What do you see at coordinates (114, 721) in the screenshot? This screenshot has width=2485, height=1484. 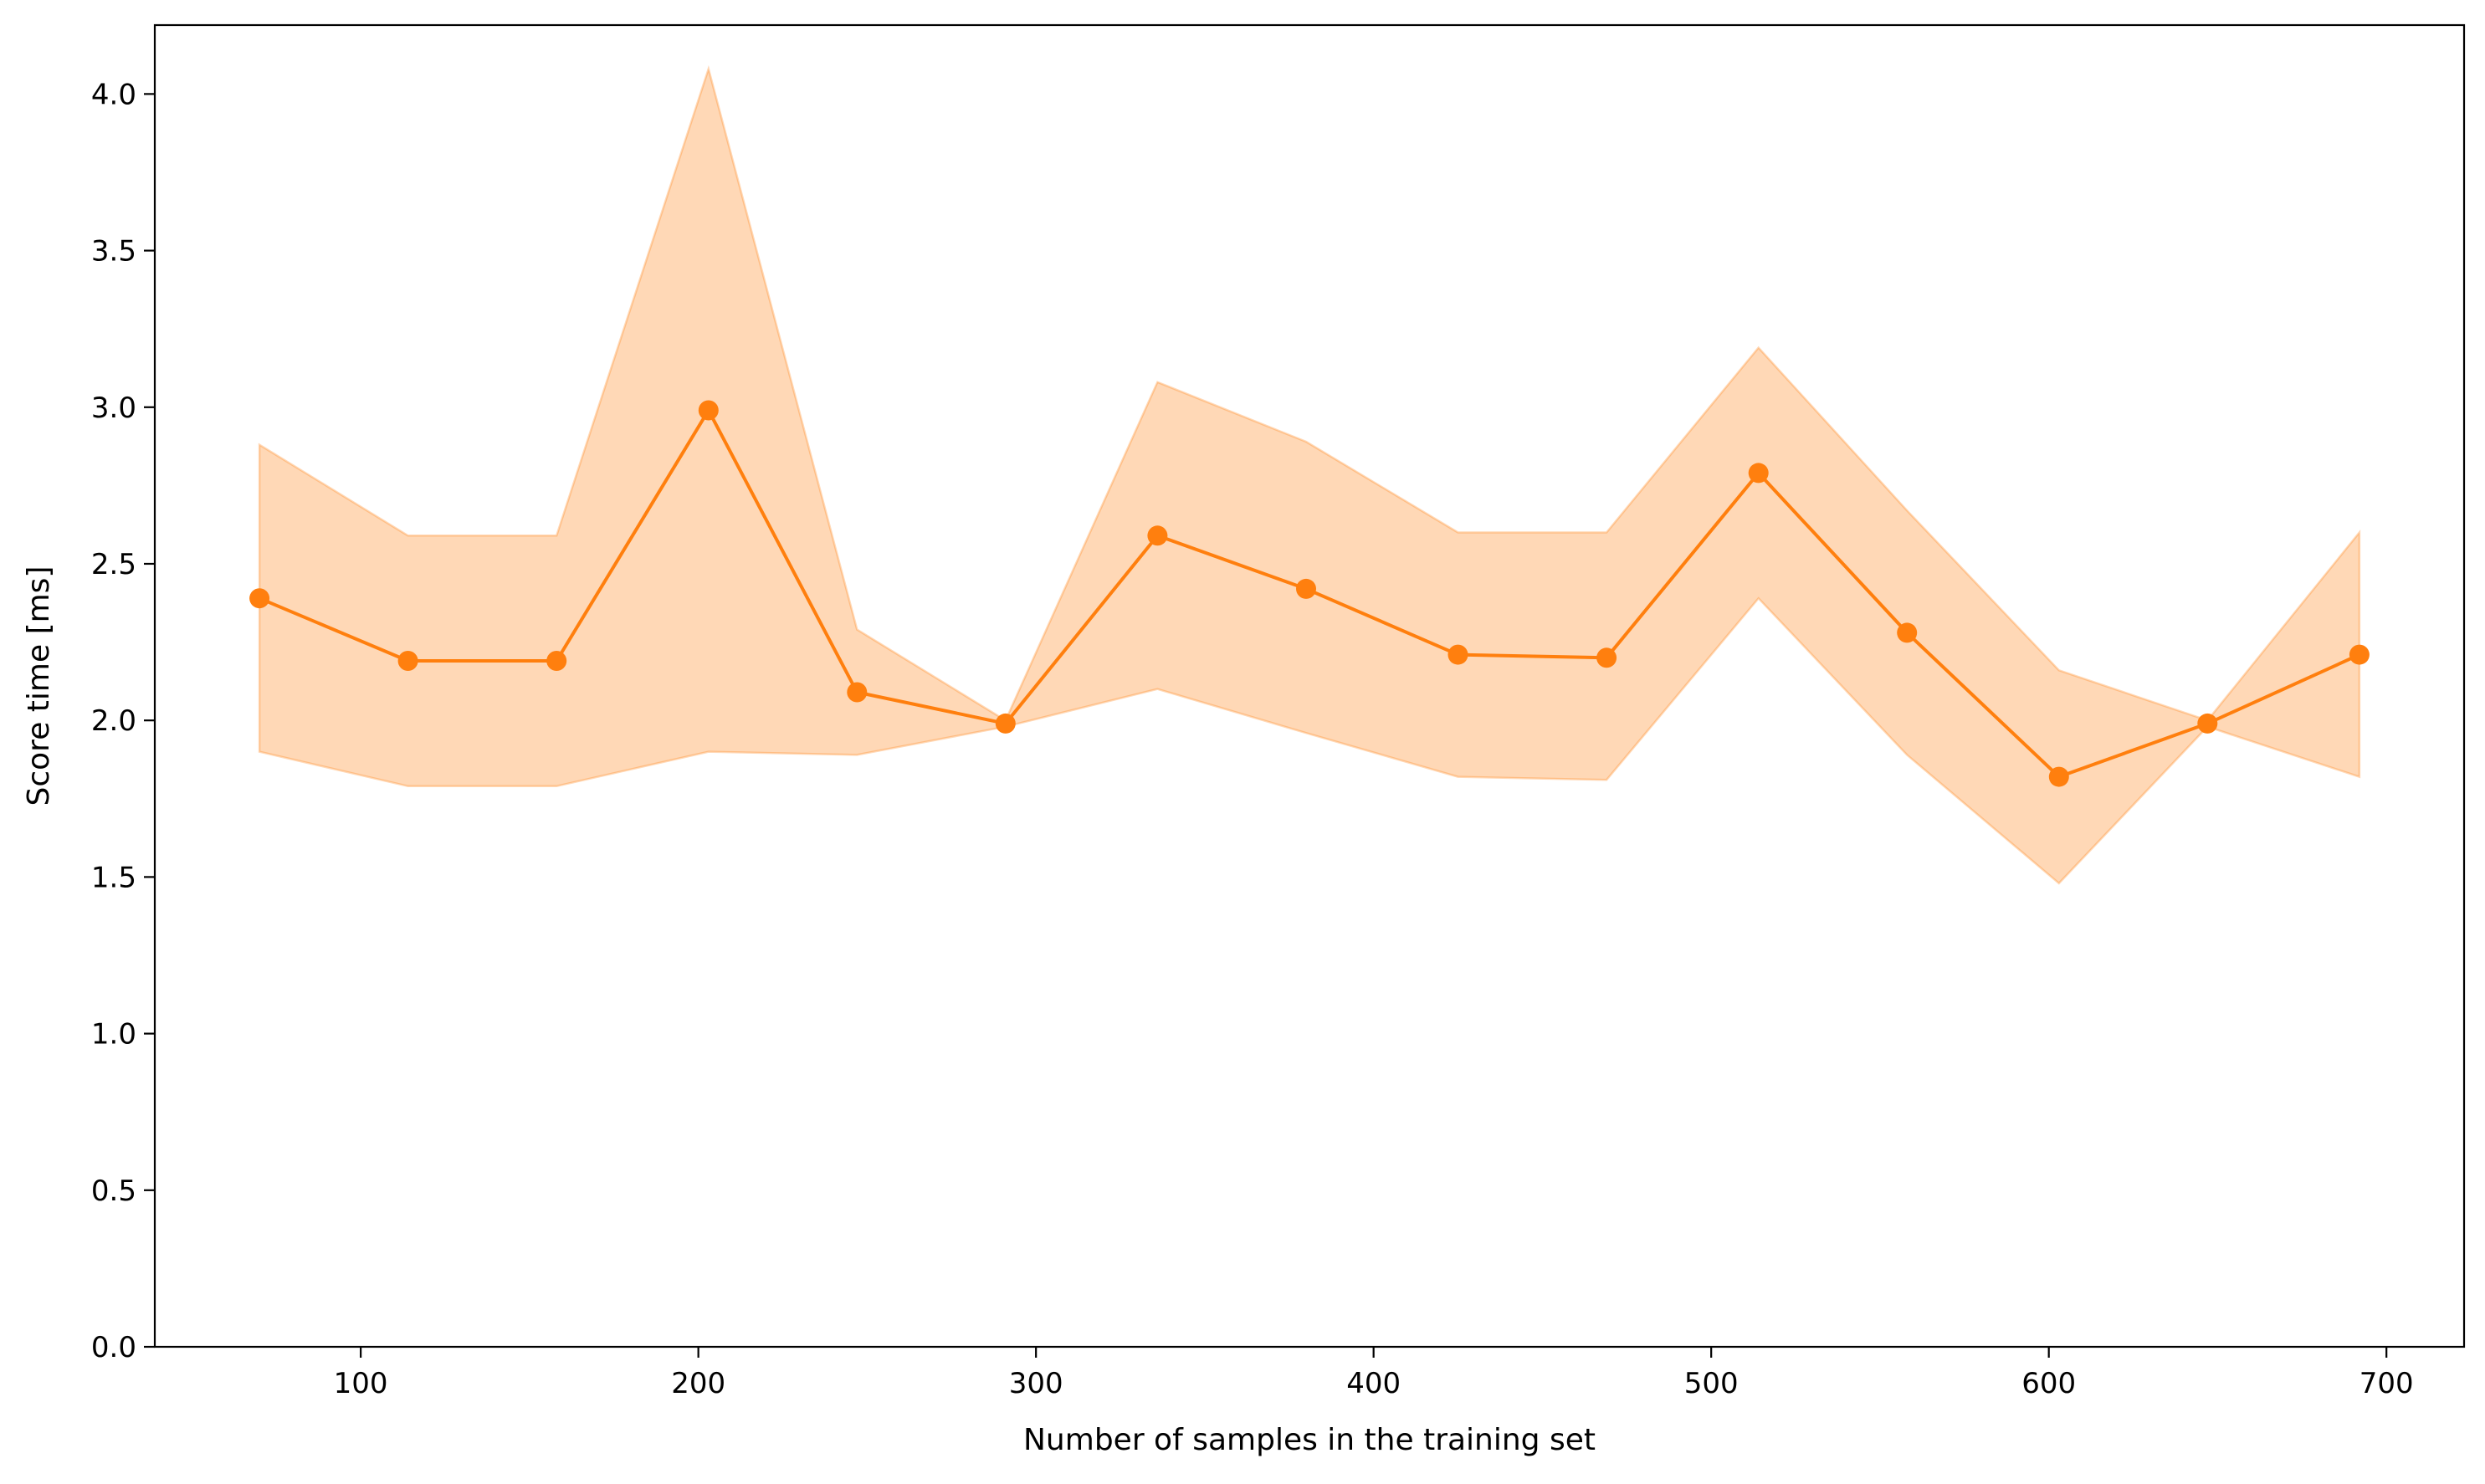 I see `y-tick-label: 2.0` at bounding box center [114, 721].